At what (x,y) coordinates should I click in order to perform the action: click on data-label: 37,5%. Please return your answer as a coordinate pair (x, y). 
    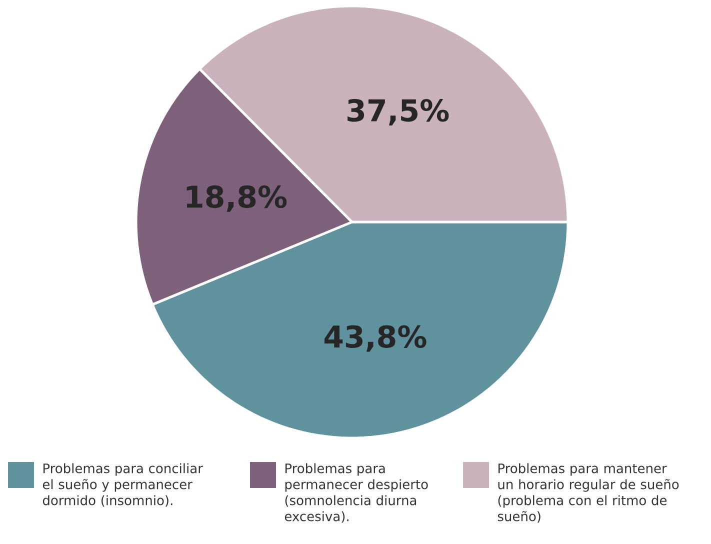
    Looking at the image, I should click on (398, 112).